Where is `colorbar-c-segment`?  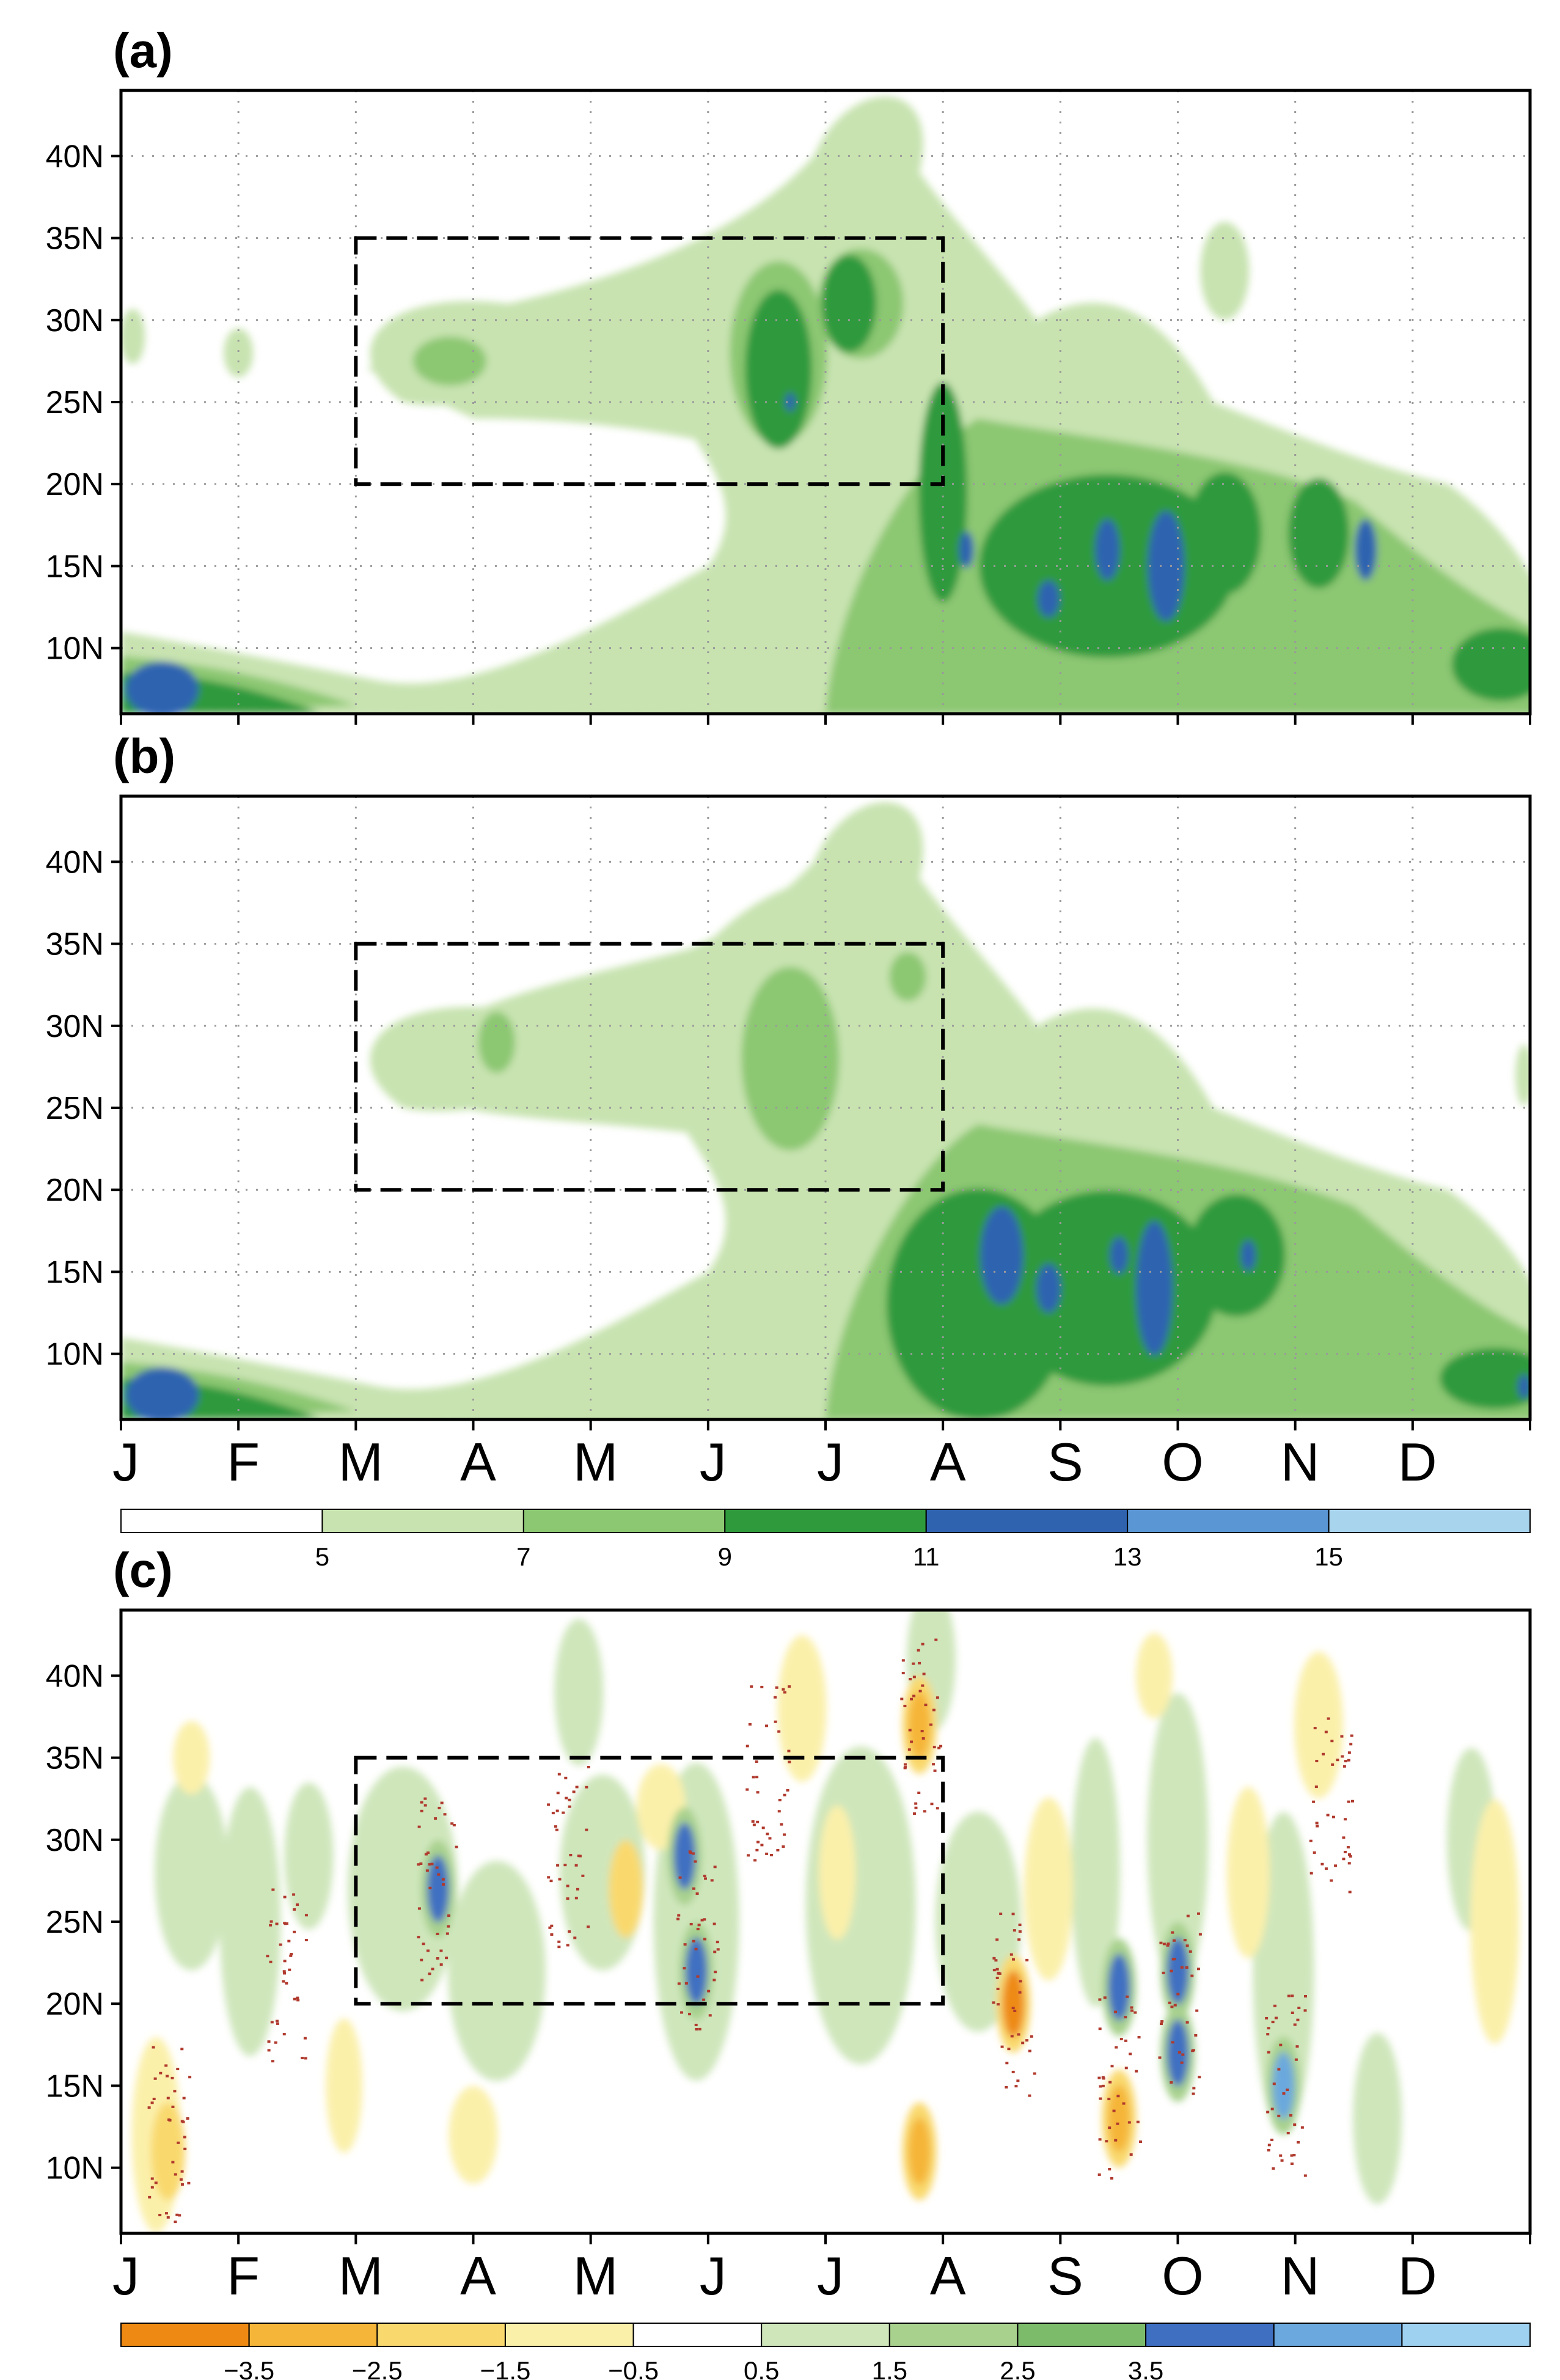 colorbar-c-segment is located at coordinates (1082, 2335).